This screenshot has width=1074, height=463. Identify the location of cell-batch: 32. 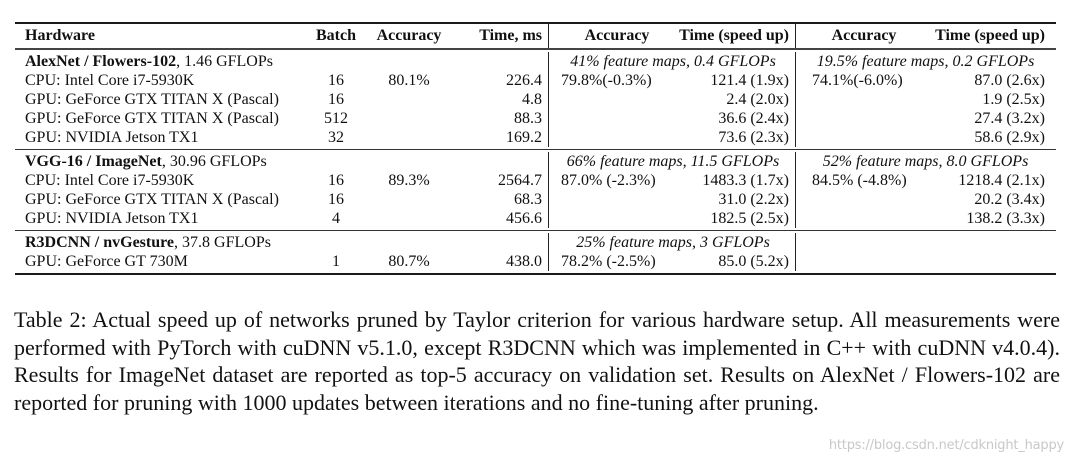
(336, 137).